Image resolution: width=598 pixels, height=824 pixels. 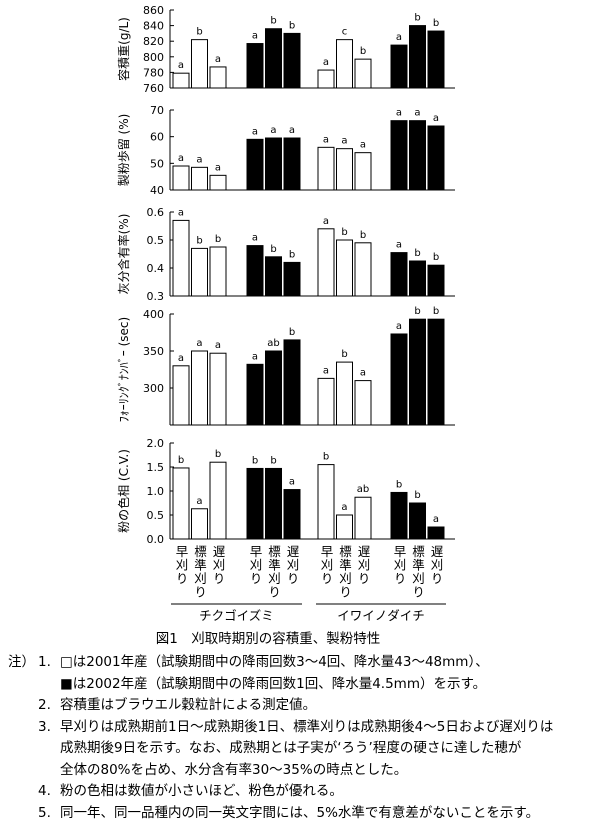 I want to click on y-tick-label: 860, so click(x=153, y=10).